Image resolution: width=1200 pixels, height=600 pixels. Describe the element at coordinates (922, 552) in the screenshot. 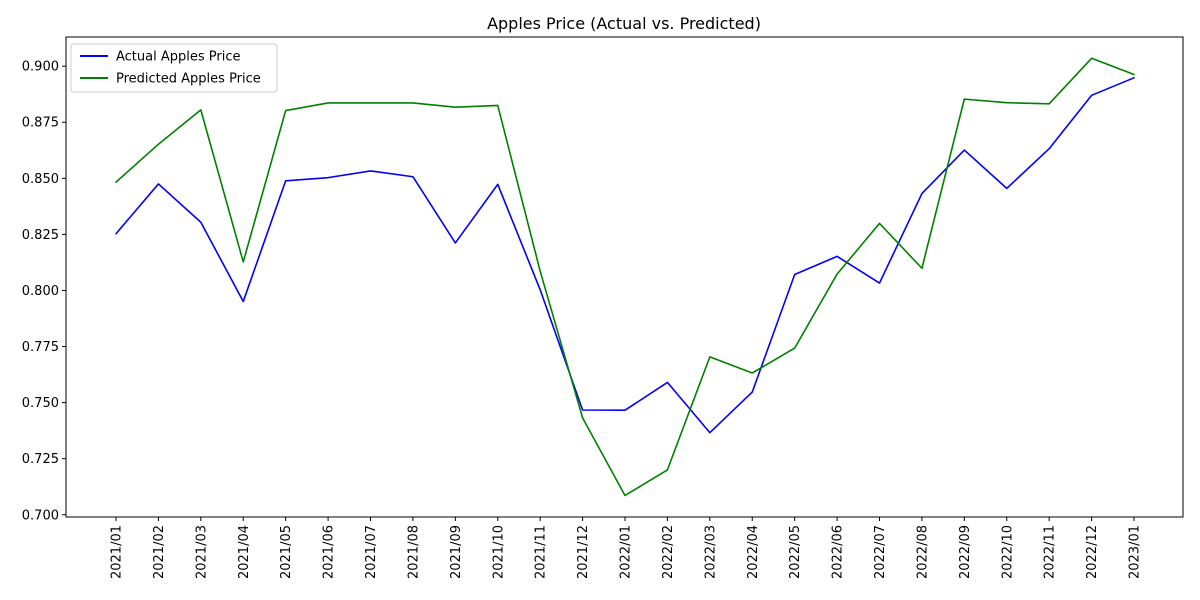

I see `x-tick-label: 2022/08` at that location.